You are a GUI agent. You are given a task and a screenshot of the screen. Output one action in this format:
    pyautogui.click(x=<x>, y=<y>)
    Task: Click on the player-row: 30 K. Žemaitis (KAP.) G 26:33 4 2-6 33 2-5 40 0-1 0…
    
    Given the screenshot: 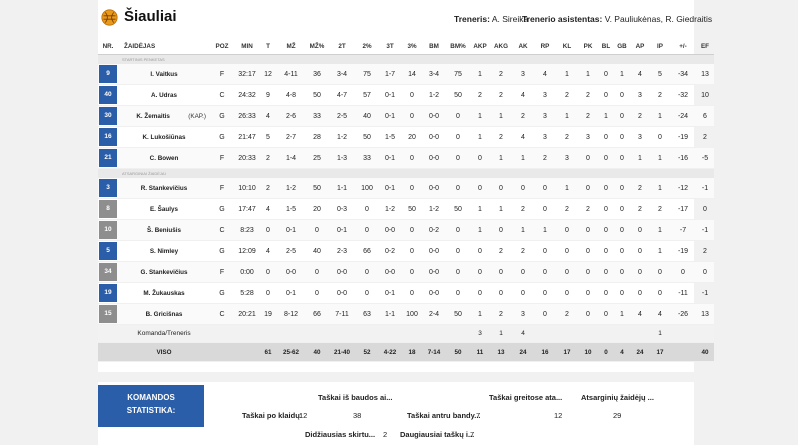 What is the action you would take?
    pyautogui.click(x=406, y=116)
    